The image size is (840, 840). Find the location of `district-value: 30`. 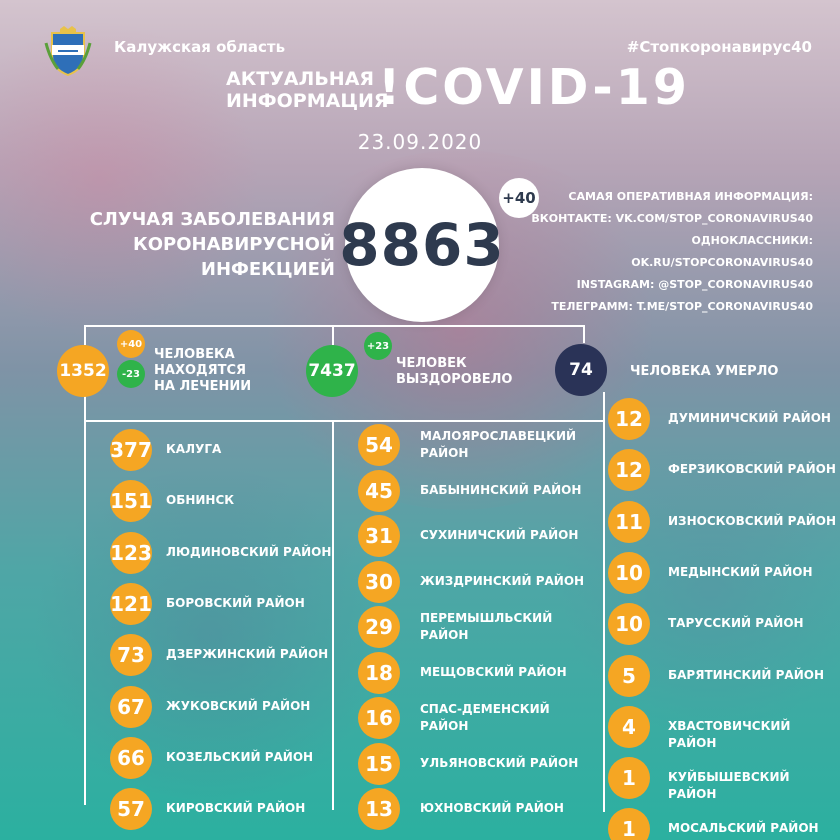

district-value: 30 is located at coordinates (379, 582).